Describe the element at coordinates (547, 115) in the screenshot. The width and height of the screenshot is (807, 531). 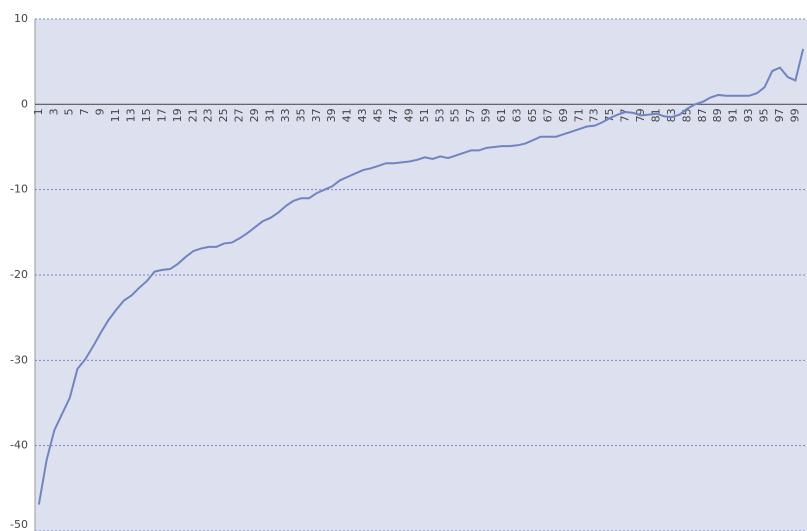
I see `x-tick-label: 67` at that location.